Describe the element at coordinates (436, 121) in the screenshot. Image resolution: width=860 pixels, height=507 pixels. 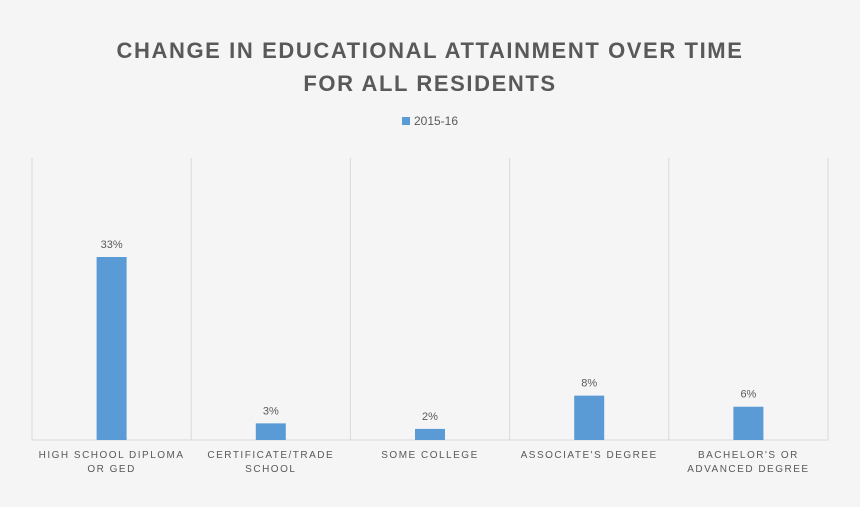
I see `legend-label: 2015-16` at that location.